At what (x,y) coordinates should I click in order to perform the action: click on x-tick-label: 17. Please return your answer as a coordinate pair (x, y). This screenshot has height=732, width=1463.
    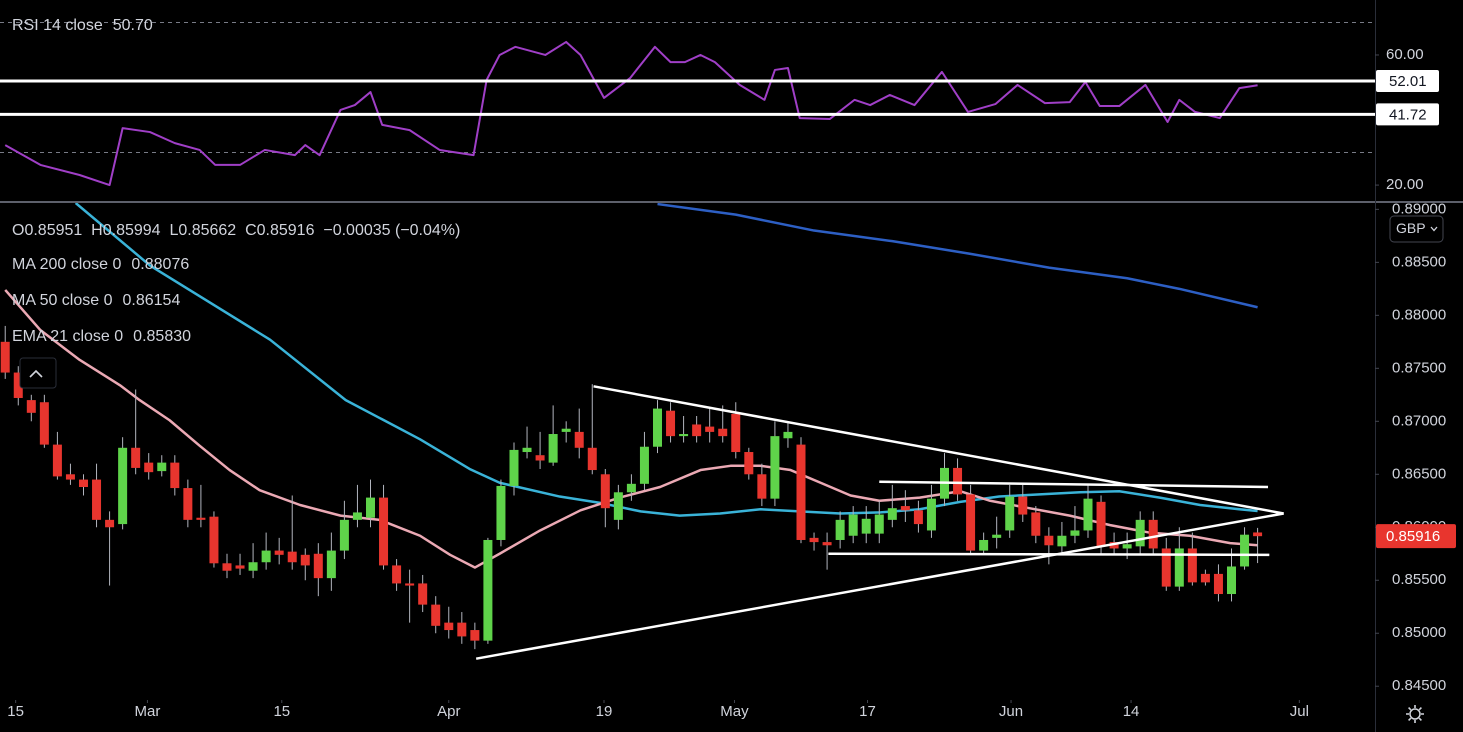
    Looking at the image, I should click on (867, 711).